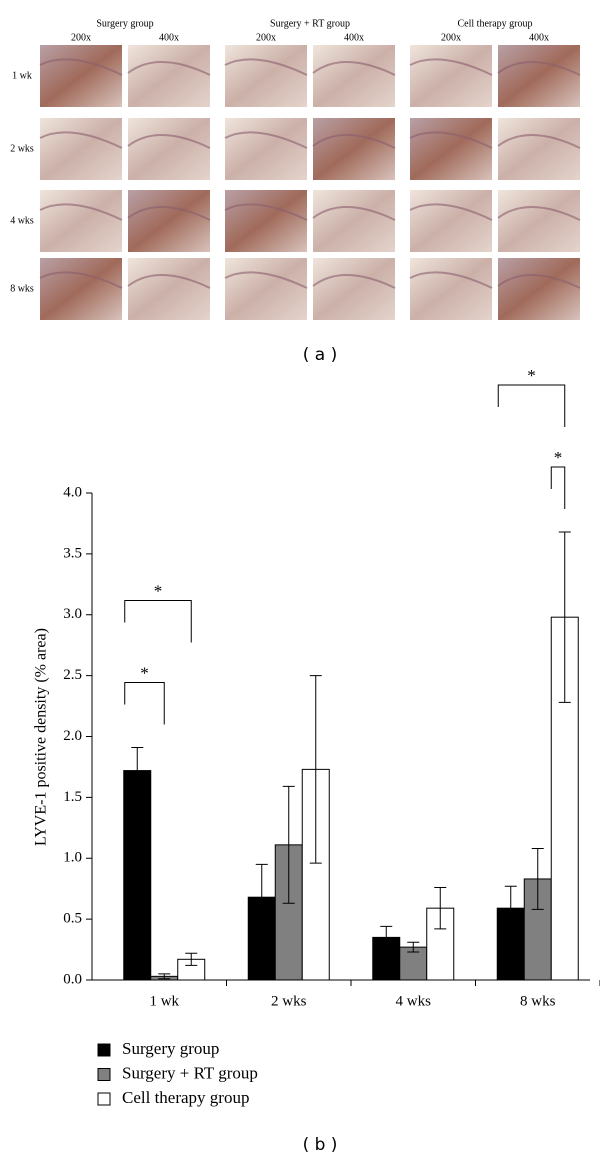 The width and height of the screenshot is (600, 1163). What do you see at coordinates (72, 553) in the screenshot?
I see `y-tick-label: 3.5` at bounding box center [72, 553].